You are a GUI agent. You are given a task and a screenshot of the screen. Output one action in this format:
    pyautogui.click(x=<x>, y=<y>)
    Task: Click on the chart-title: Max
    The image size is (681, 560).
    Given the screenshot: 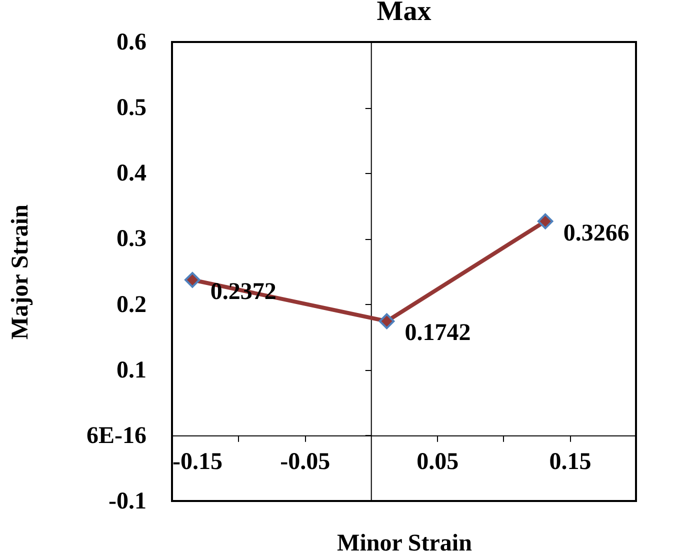 What is the action you would take?
    pyautogui.click(x=404, y=13)
    